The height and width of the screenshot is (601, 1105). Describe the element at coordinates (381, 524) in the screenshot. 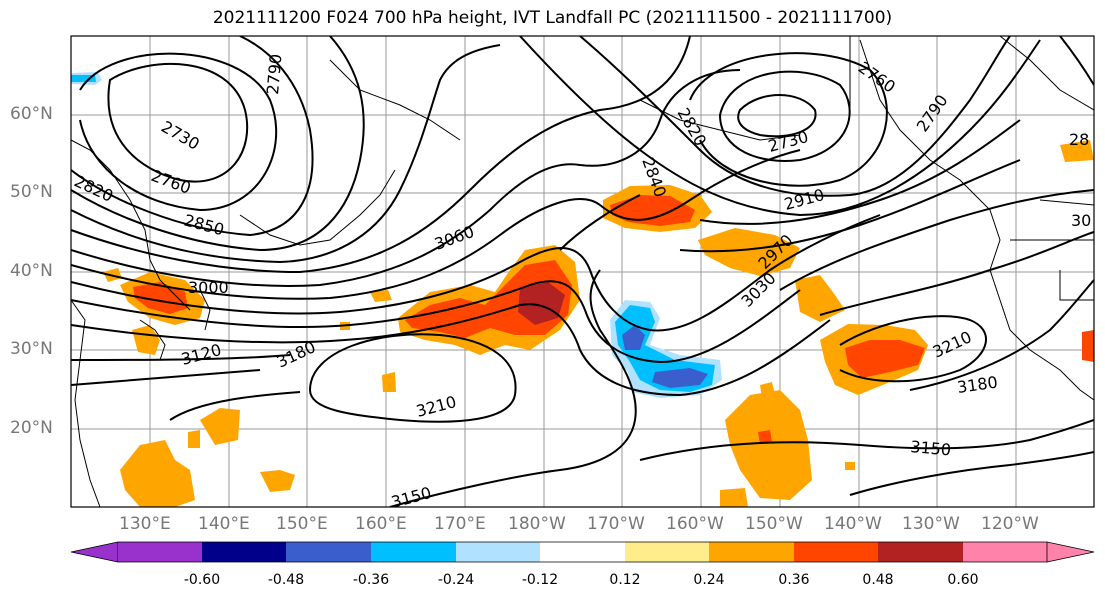

I see `lon-label: 160°E` at that location.